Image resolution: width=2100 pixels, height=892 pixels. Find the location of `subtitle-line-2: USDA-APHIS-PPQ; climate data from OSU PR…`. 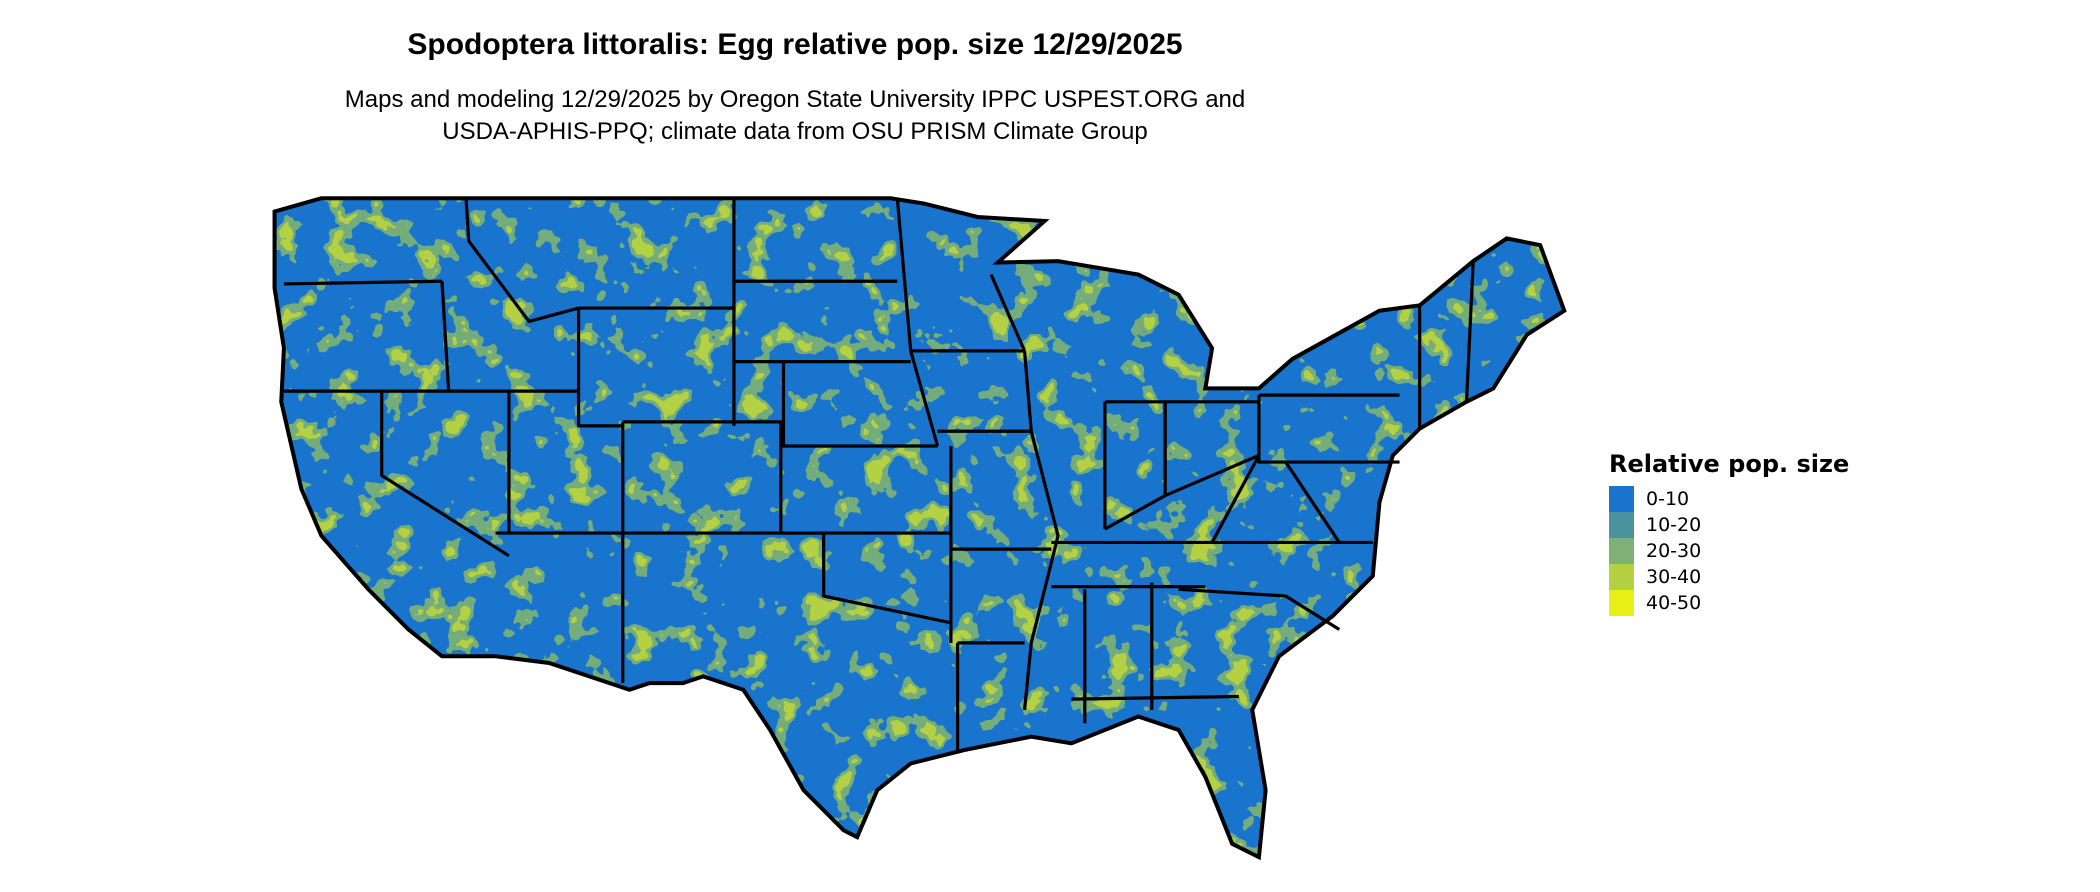

subtitle-line-2: USDA-APHIS-PPQ; climate data from OSU PR… is located at coordinates (795, 131).